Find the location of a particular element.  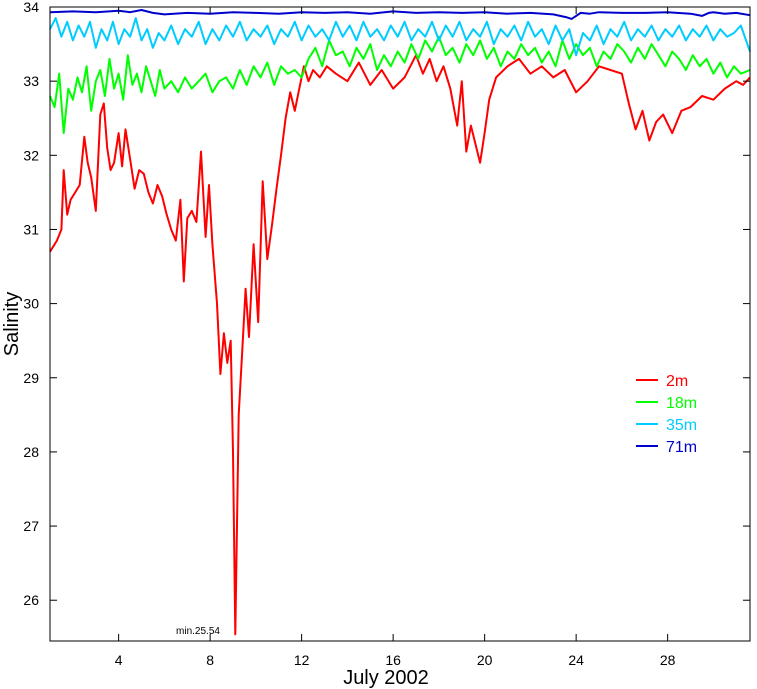

y-tick-label: 32 is located at coordinates (31, 155).